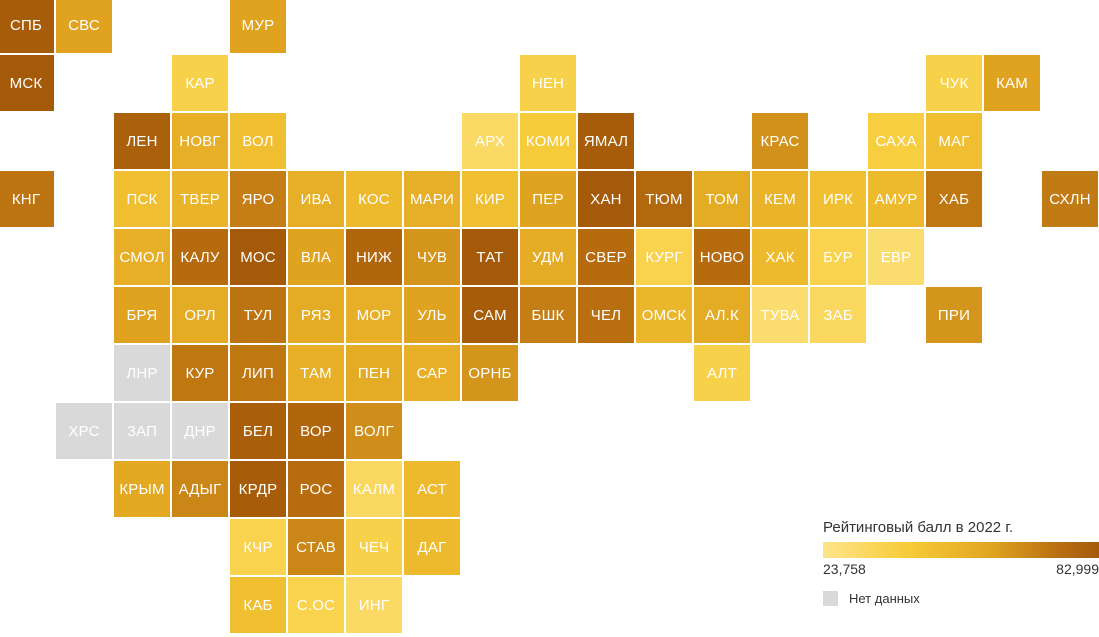 This screenshot has width=1099, height=637. Describe the element at coordinates (200, 315) in the screenshot. I see `region-tile: ОРЛ` at that location.